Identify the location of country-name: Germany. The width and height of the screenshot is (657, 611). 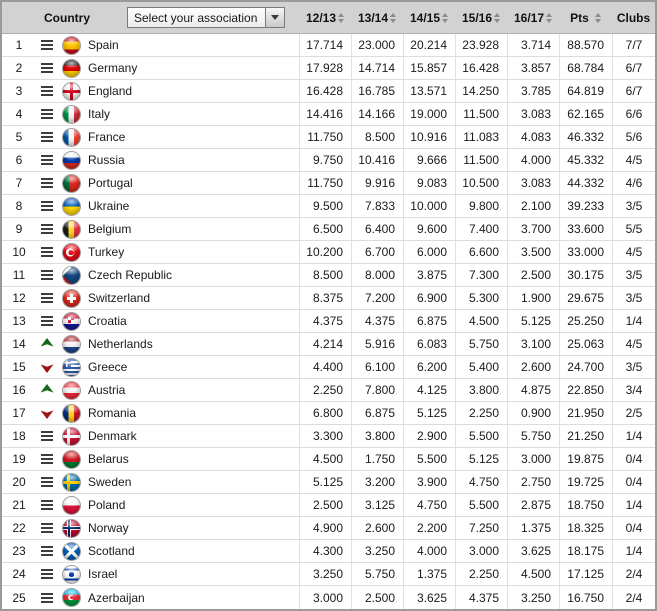
(113, 68).